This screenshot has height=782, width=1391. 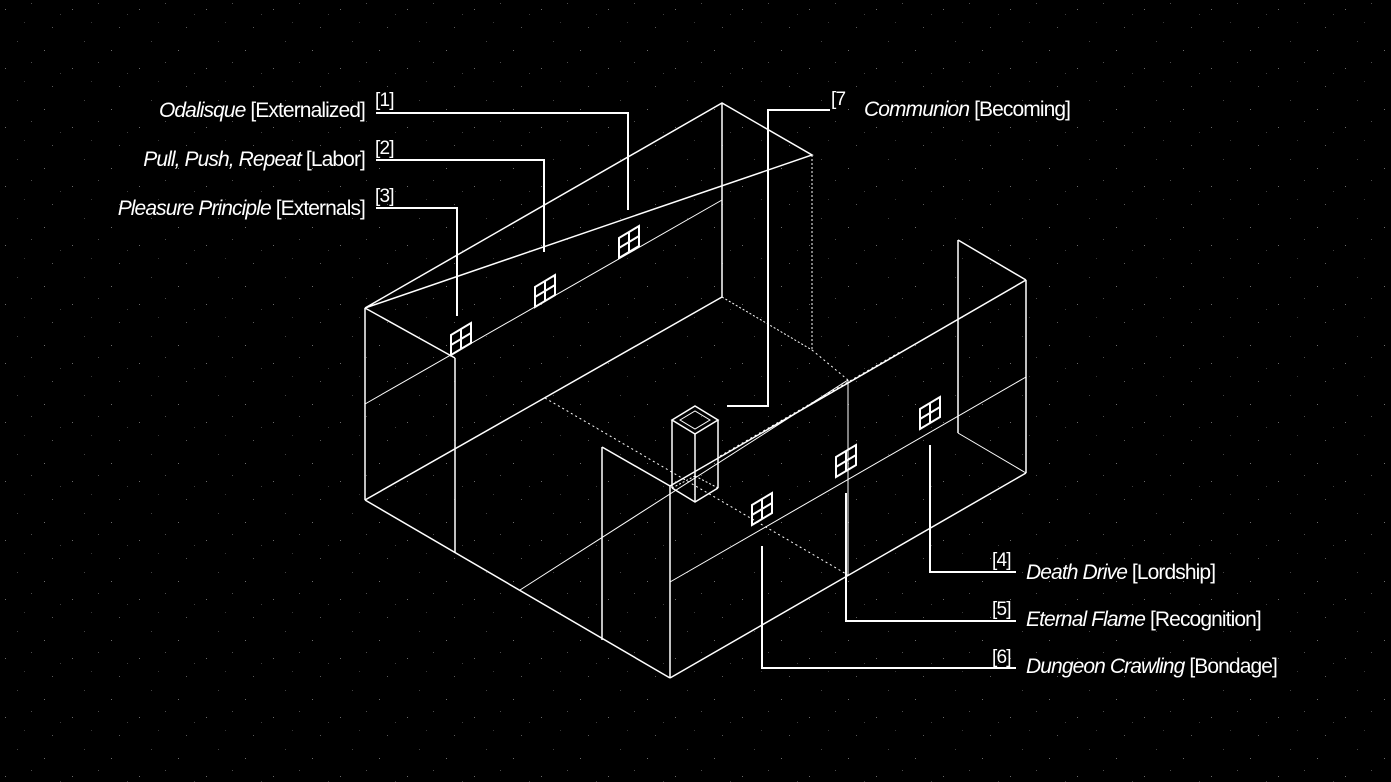 I want to click on right-wing-back-top, so click(x=636, y=466).